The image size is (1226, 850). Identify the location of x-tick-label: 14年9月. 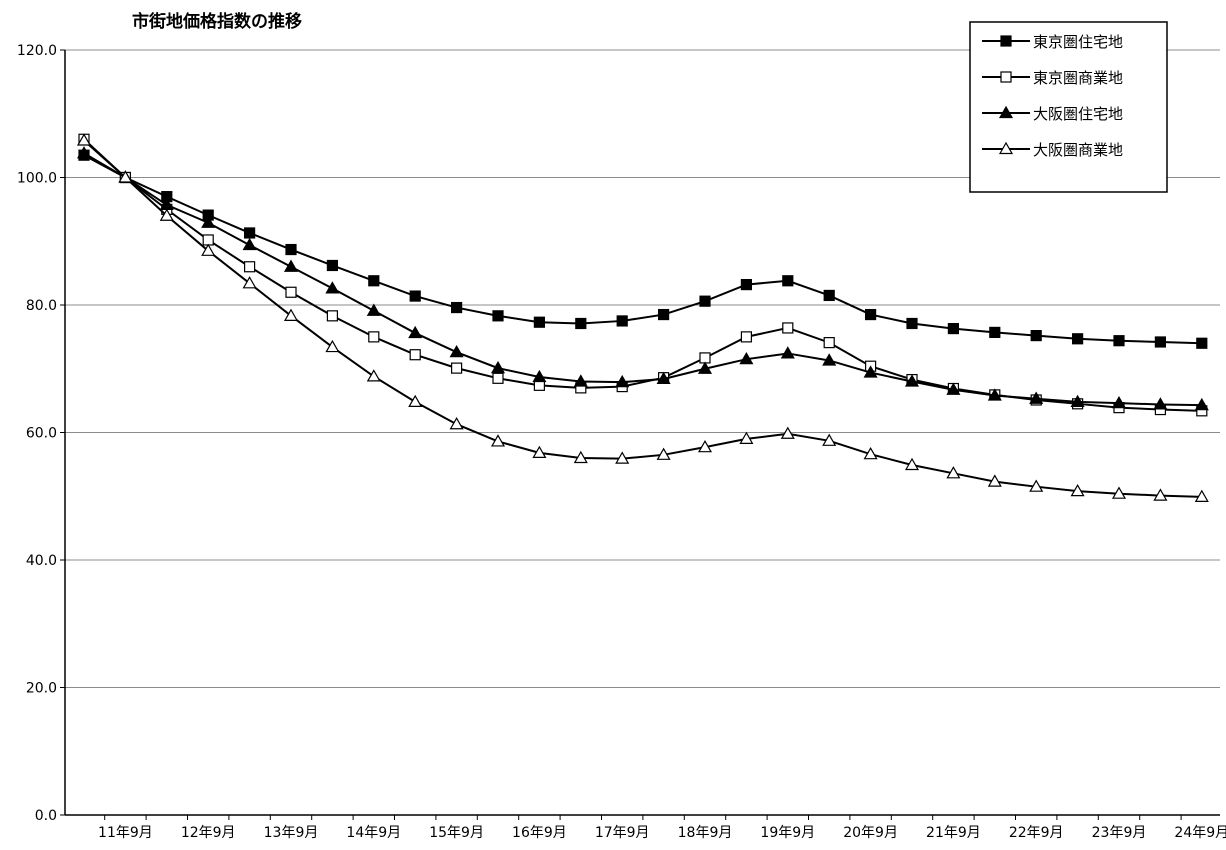
(373, 833).